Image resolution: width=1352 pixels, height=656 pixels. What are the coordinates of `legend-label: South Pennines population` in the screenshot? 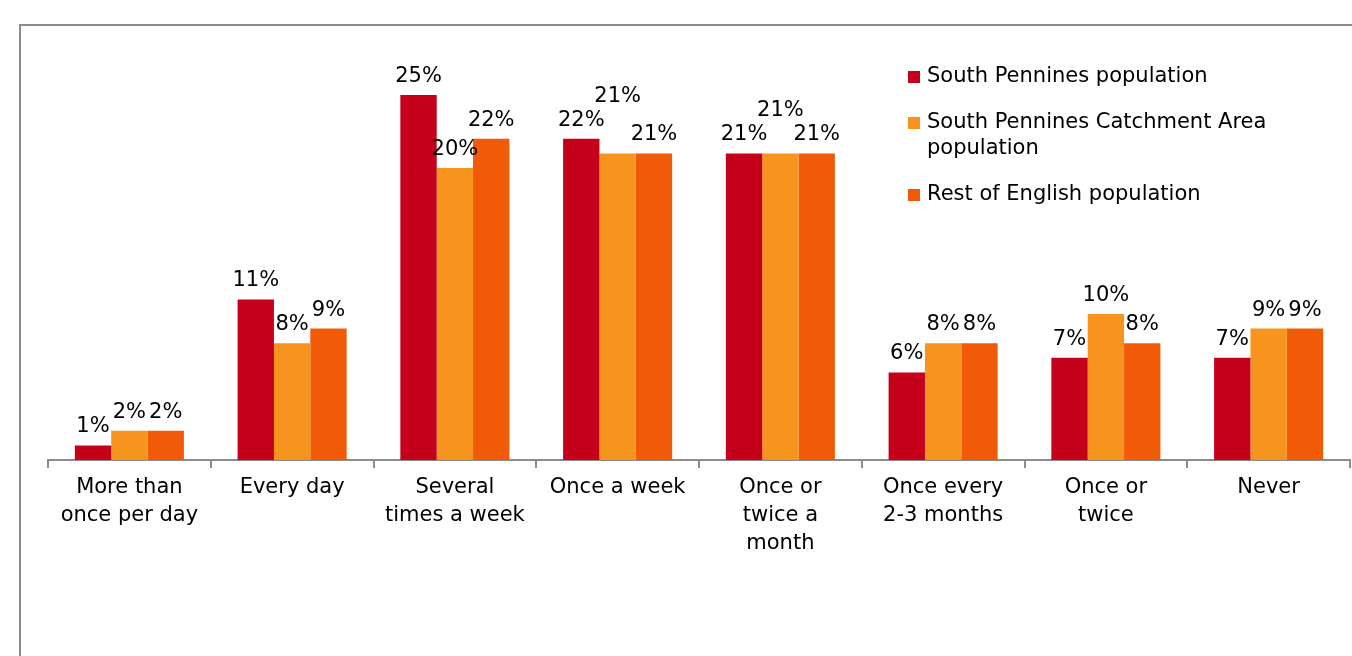 It's located at (1067, 75).